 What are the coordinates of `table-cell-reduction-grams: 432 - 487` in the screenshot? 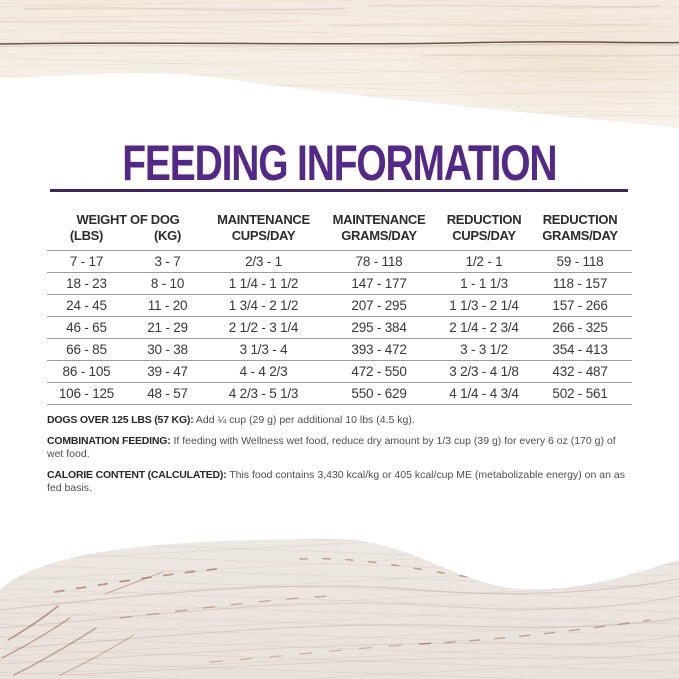 It's located at (580, 371).